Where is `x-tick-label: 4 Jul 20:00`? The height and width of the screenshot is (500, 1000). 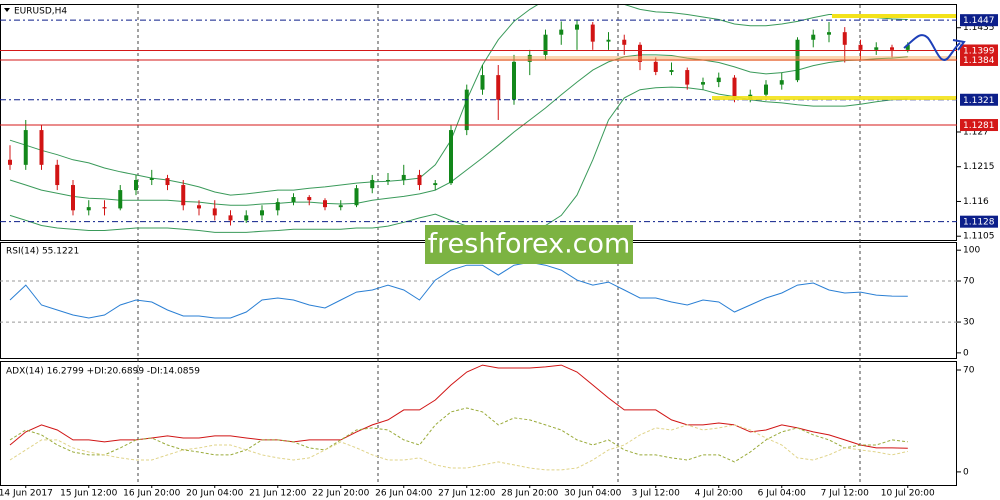 x-tick-label: 4 Jul 20:00 is located at coordinates (719, 494).